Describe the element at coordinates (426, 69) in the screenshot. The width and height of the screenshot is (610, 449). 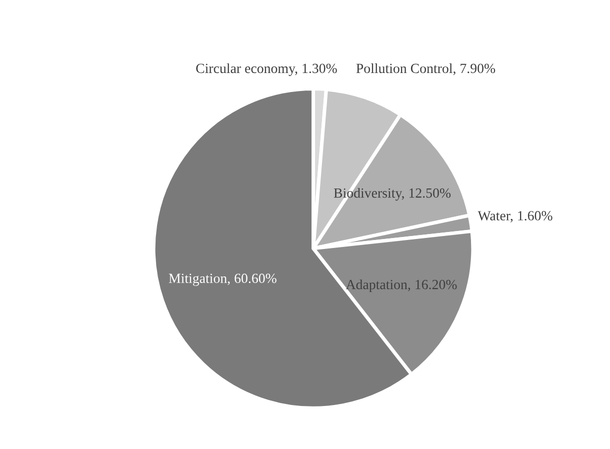
I see `slice-label: Pollution Control, 7.90%` at that location.